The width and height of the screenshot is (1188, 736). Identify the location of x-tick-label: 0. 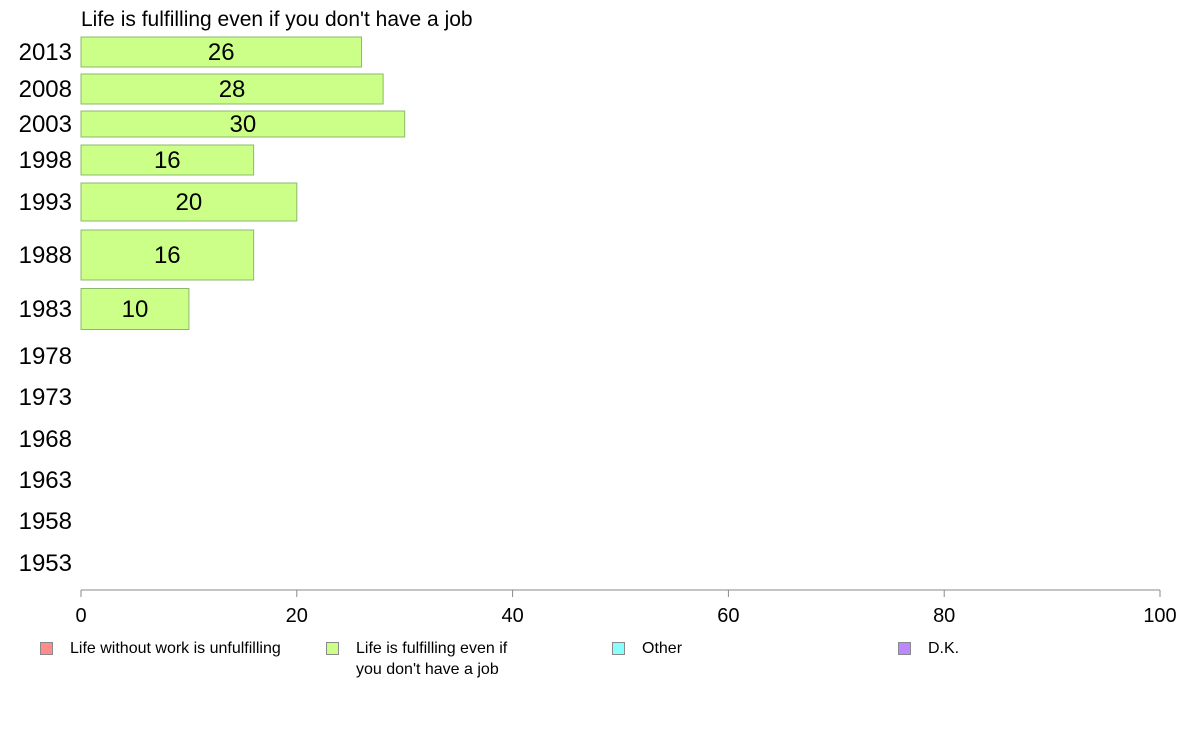
(80, 616).